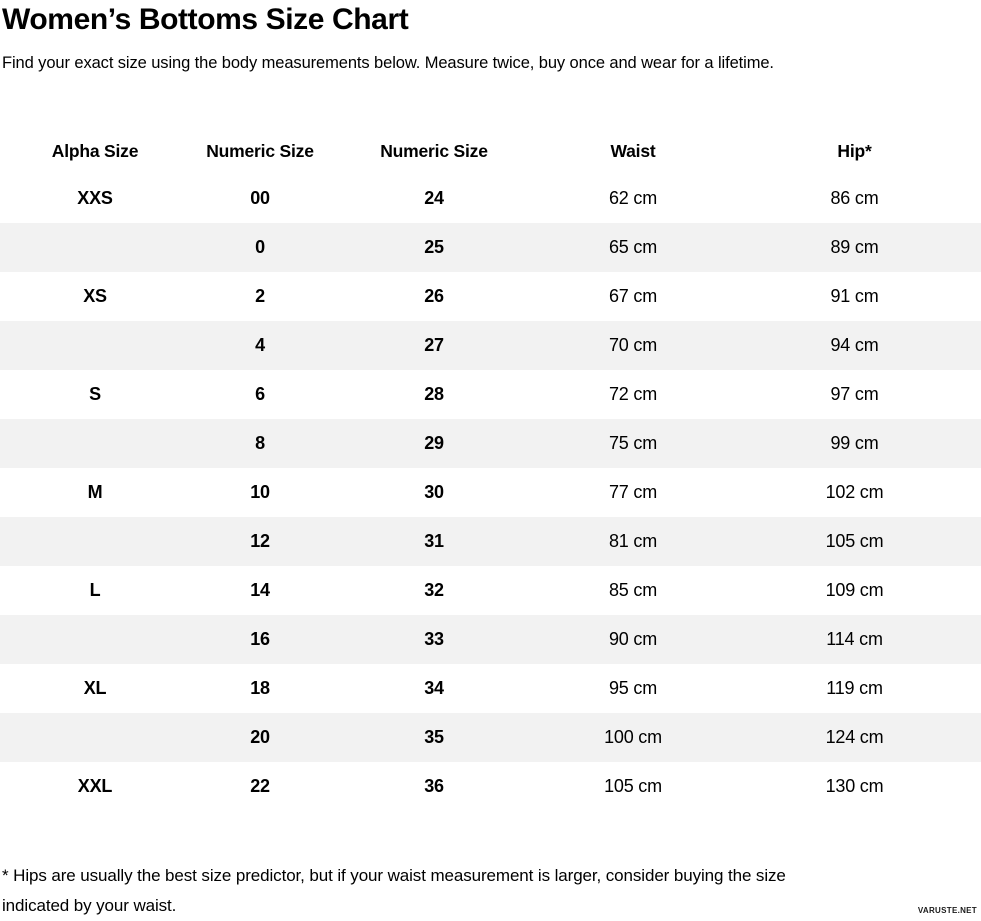 The height and width of the screenshot is (921, 981). Describe the element at coordinates (260, 688) in the screenshot. I see `cell-numeric-size-1: 18` at that location.